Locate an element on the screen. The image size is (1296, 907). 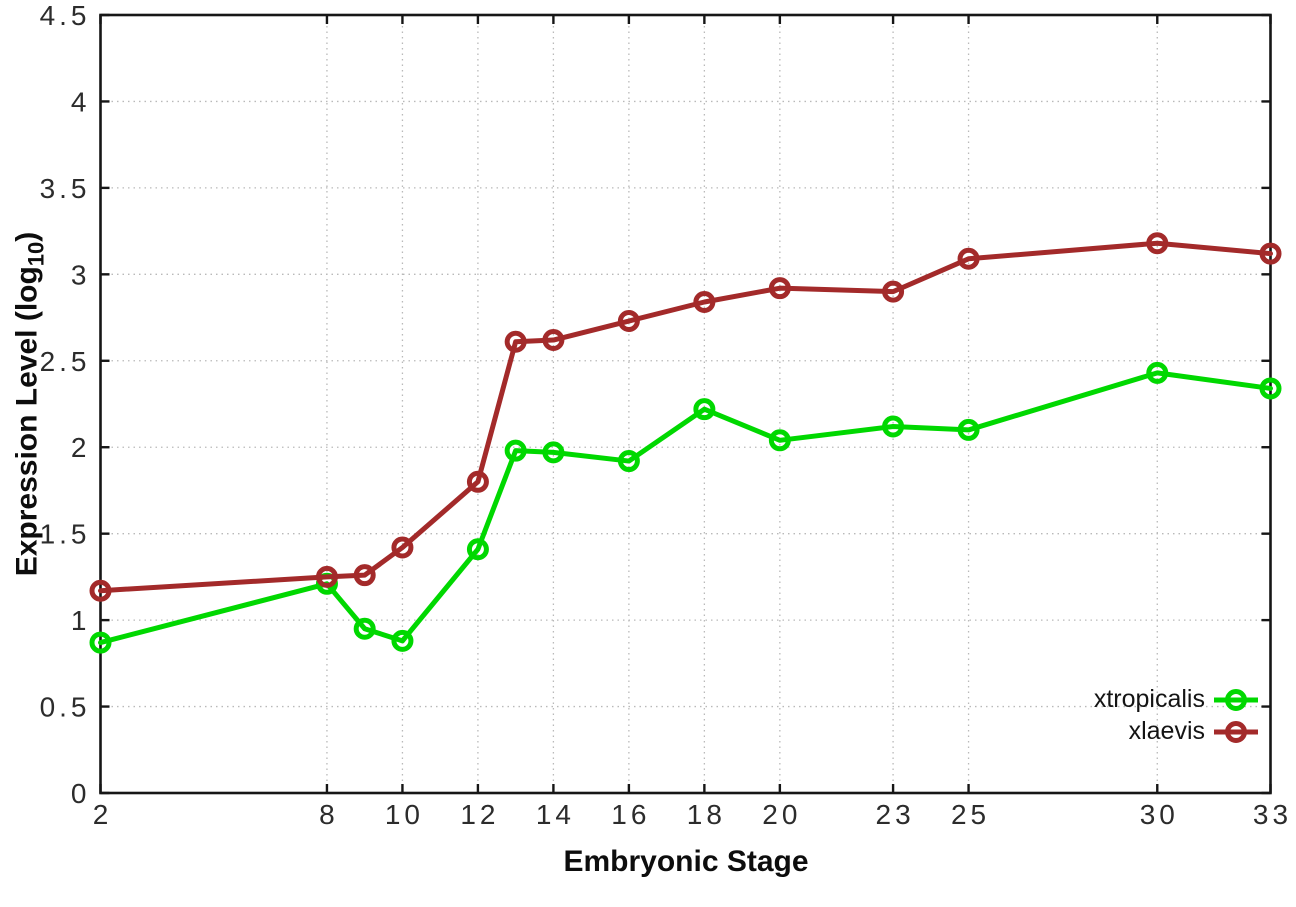
x-tick-label: 12 is located at coordinates (479, 814).